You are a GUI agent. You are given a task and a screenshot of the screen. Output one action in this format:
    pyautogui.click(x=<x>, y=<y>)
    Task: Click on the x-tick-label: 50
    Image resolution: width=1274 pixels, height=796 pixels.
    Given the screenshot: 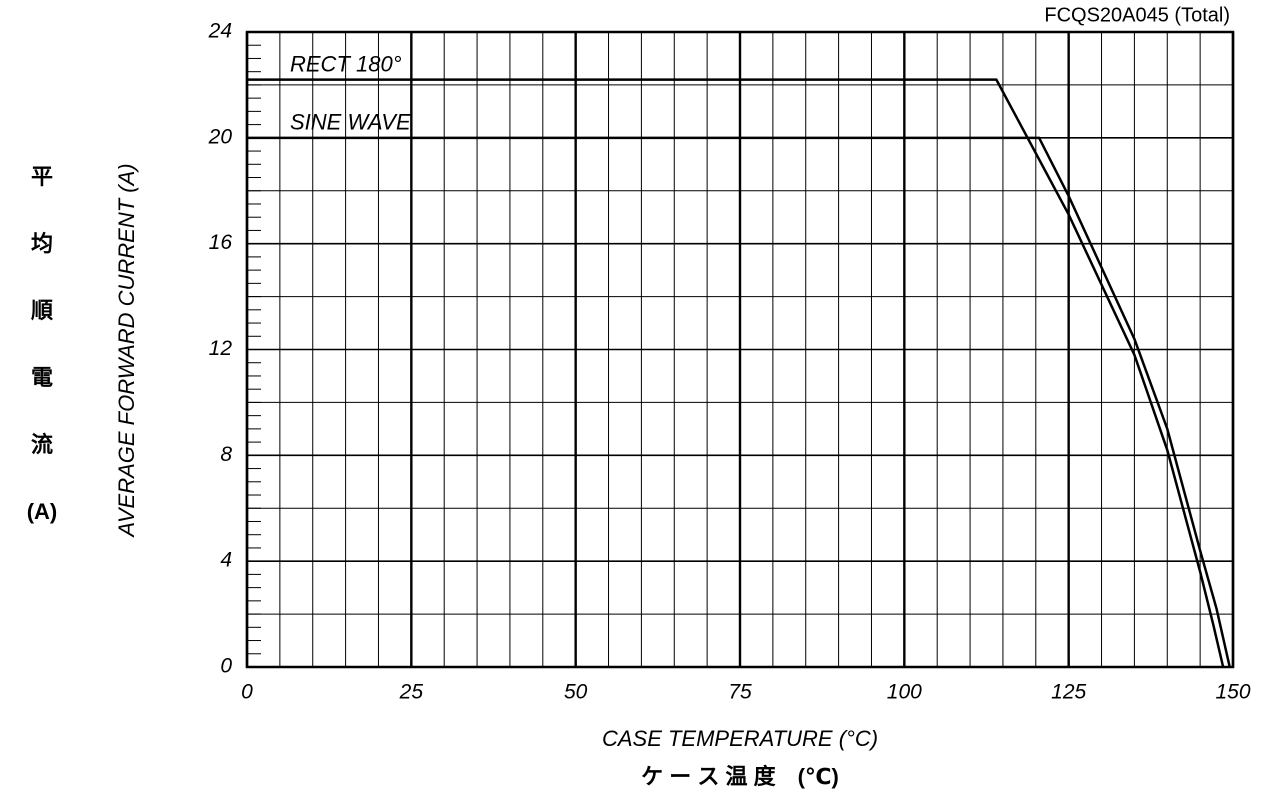 What is the action you would take?
    pyautogui.click(x=576, y=692)
    